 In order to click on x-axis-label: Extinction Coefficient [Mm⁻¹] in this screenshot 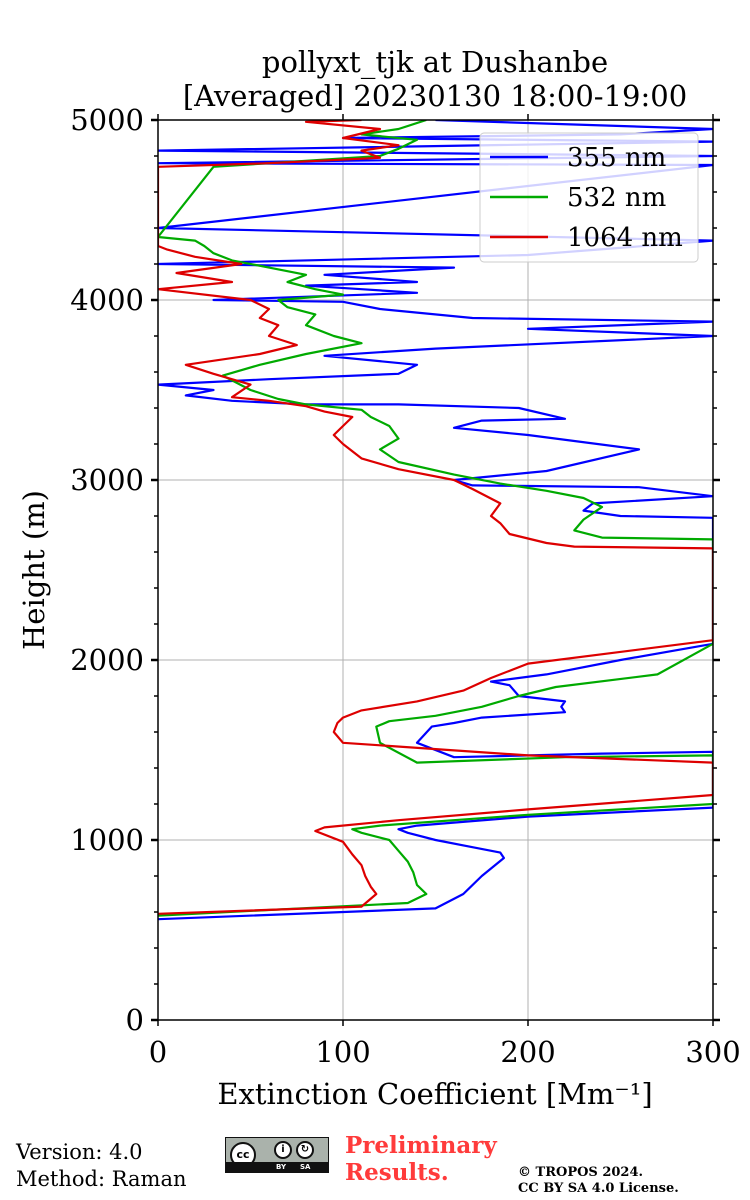, I will do `click(434, 1094)`.